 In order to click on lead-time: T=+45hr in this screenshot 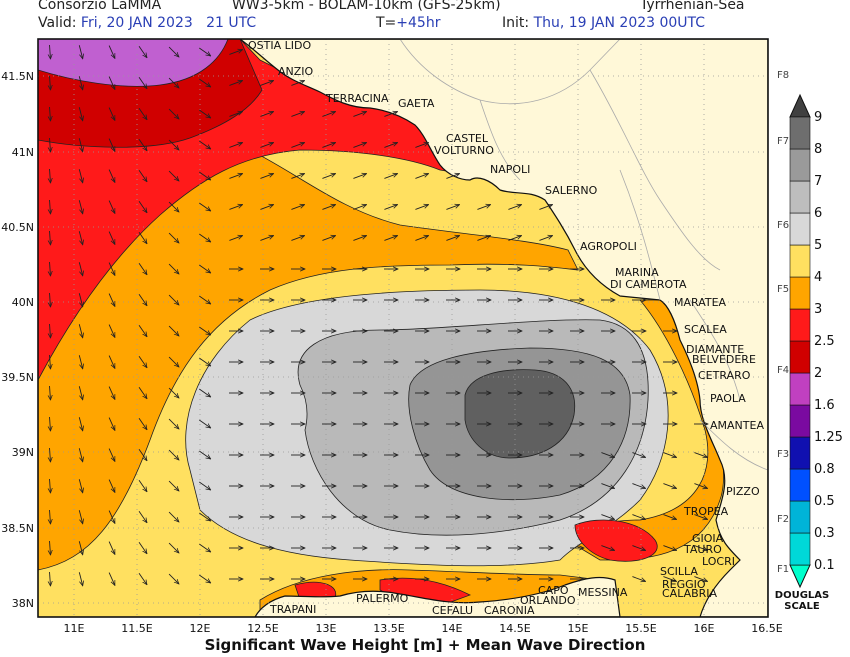, I will do `click(408, 23)`.